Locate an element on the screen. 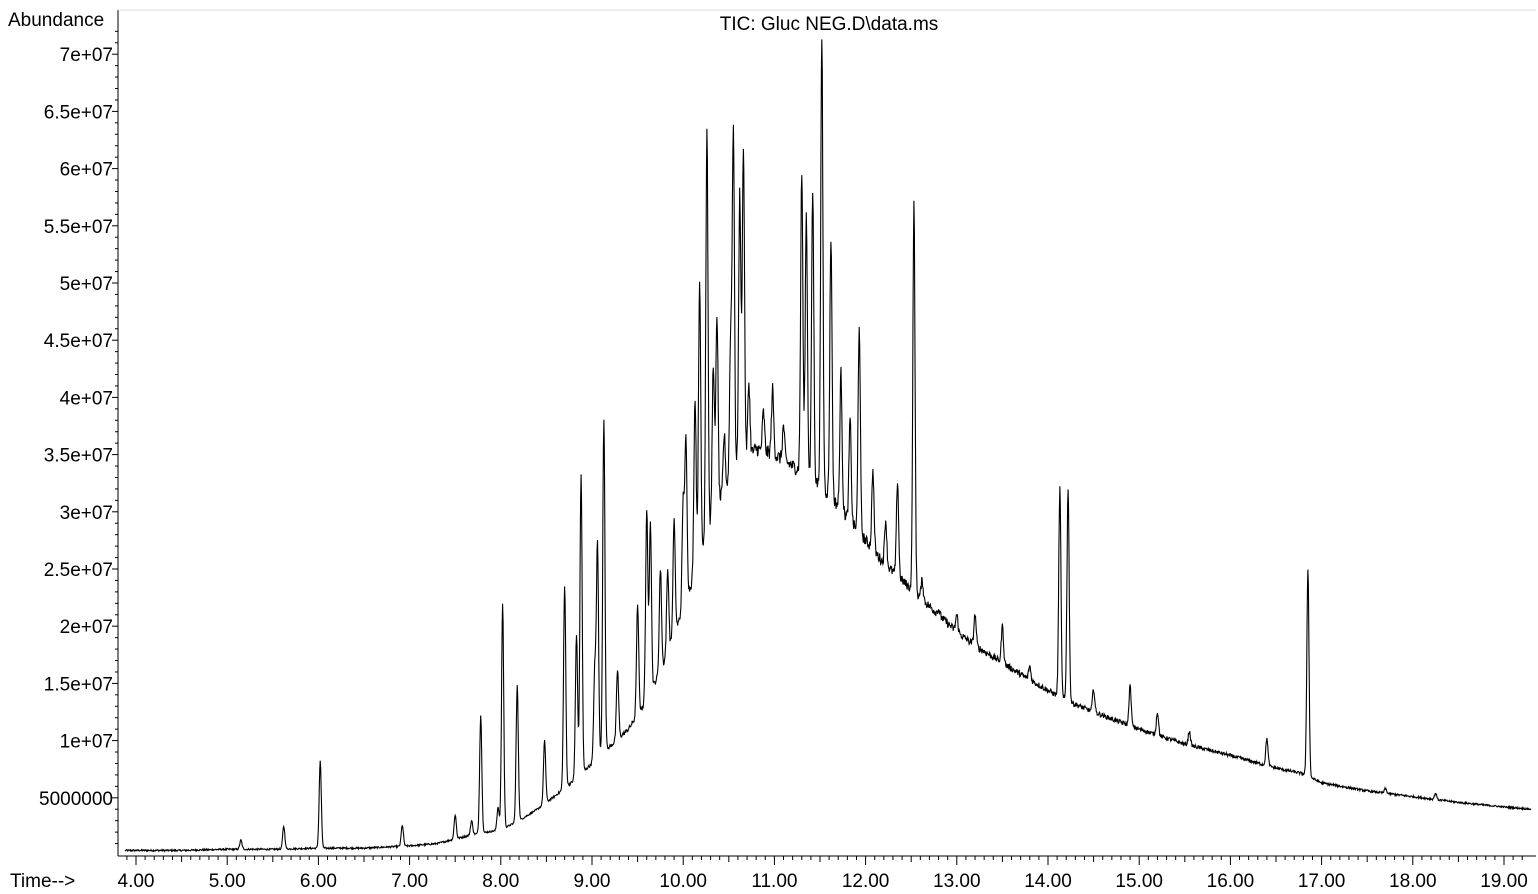  y-axis-label: Abundance is located at coordinates (56, 20).